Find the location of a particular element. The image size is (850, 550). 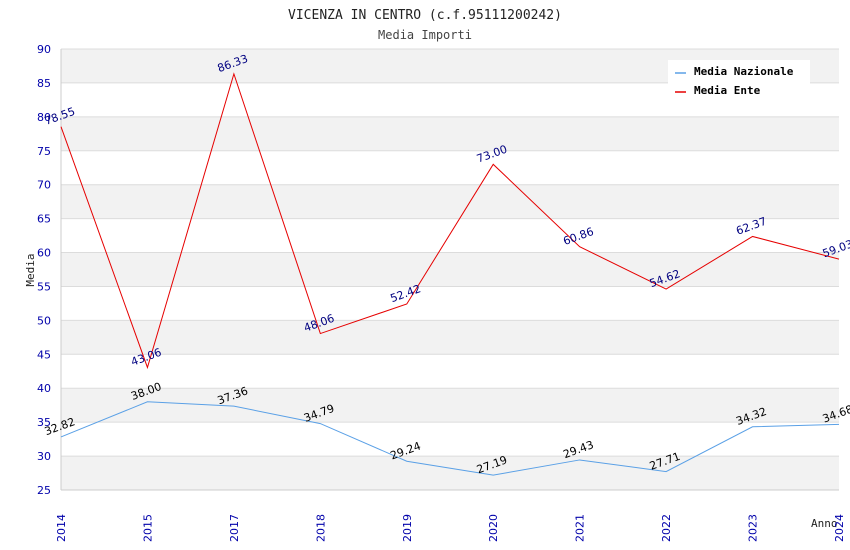

y-axis-ticks: 25 30 35 40 45 50 55 60 65 70 75 80 85 90 is located at coordinates (44, 270).